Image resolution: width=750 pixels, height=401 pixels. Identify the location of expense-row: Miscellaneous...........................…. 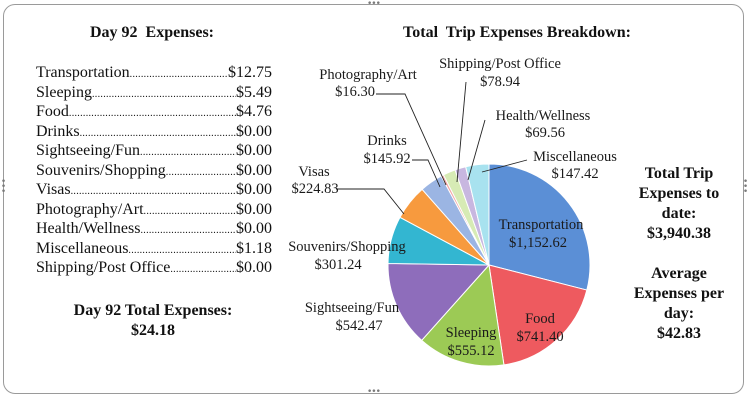
(154, 250).